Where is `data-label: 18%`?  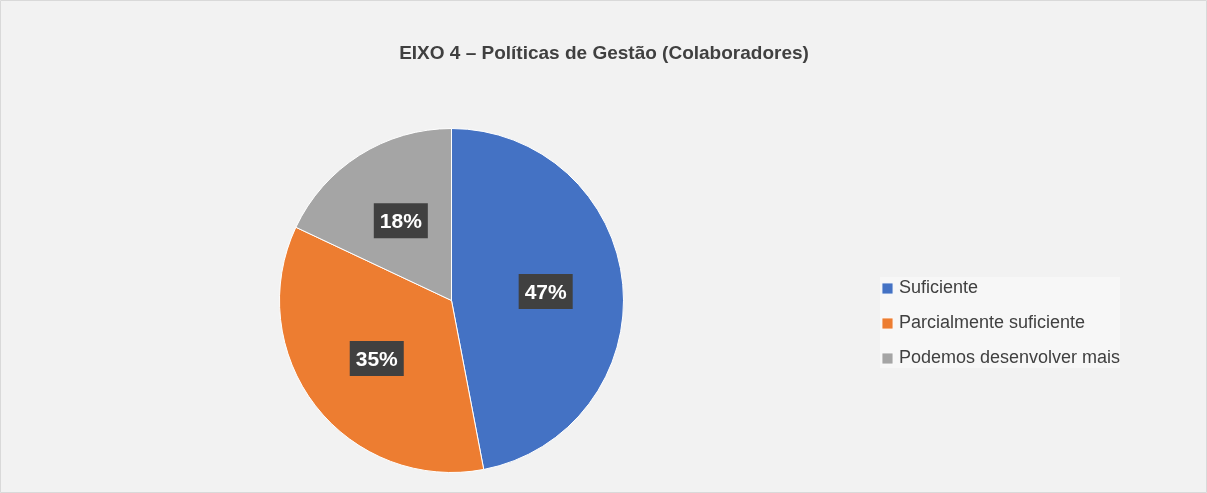 data-label: 18% is located at coordinates (401, 221).